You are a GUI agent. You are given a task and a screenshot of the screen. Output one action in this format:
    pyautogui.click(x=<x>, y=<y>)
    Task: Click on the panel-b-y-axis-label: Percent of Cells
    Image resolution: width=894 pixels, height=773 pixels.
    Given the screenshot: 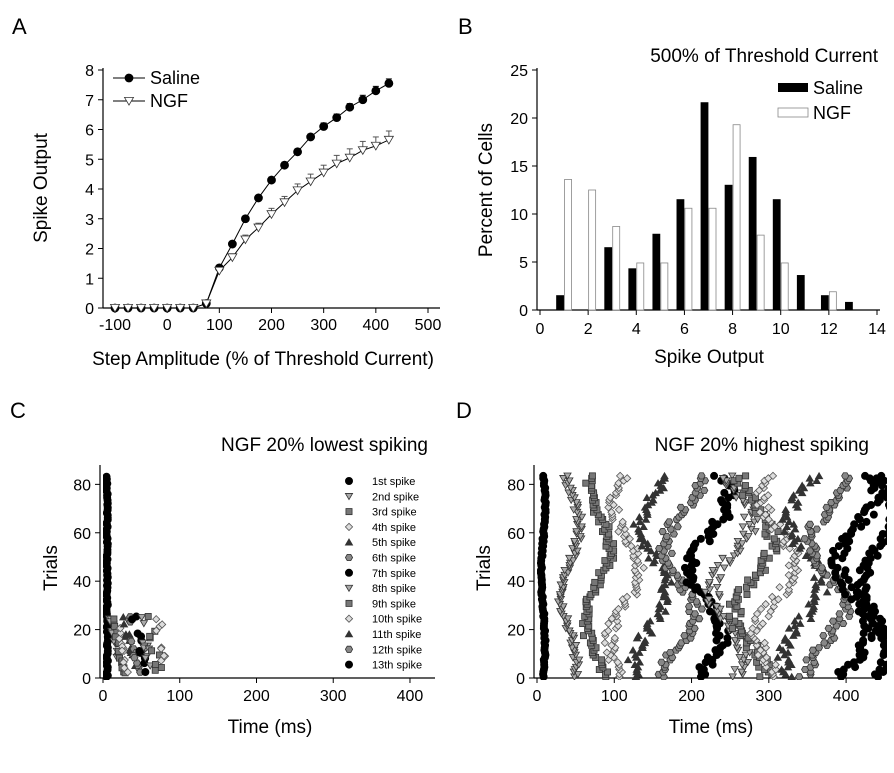 What is the action you would take?
    pyautogui.click(x=486, y=190)
    